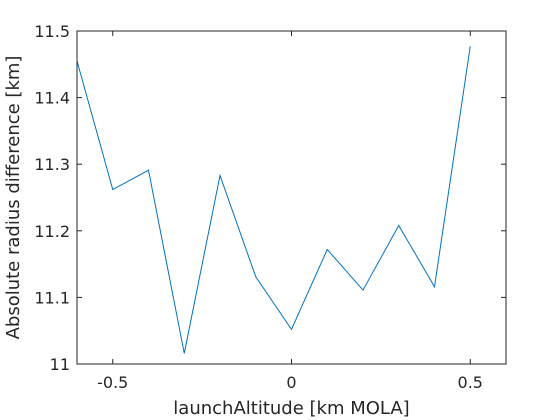 Image resolution: width=560 pixels, height=420 pixels. Describe the element at coordinates (52, 297) in the screenshot. I see `y-tick-label: 11.1` at that location.